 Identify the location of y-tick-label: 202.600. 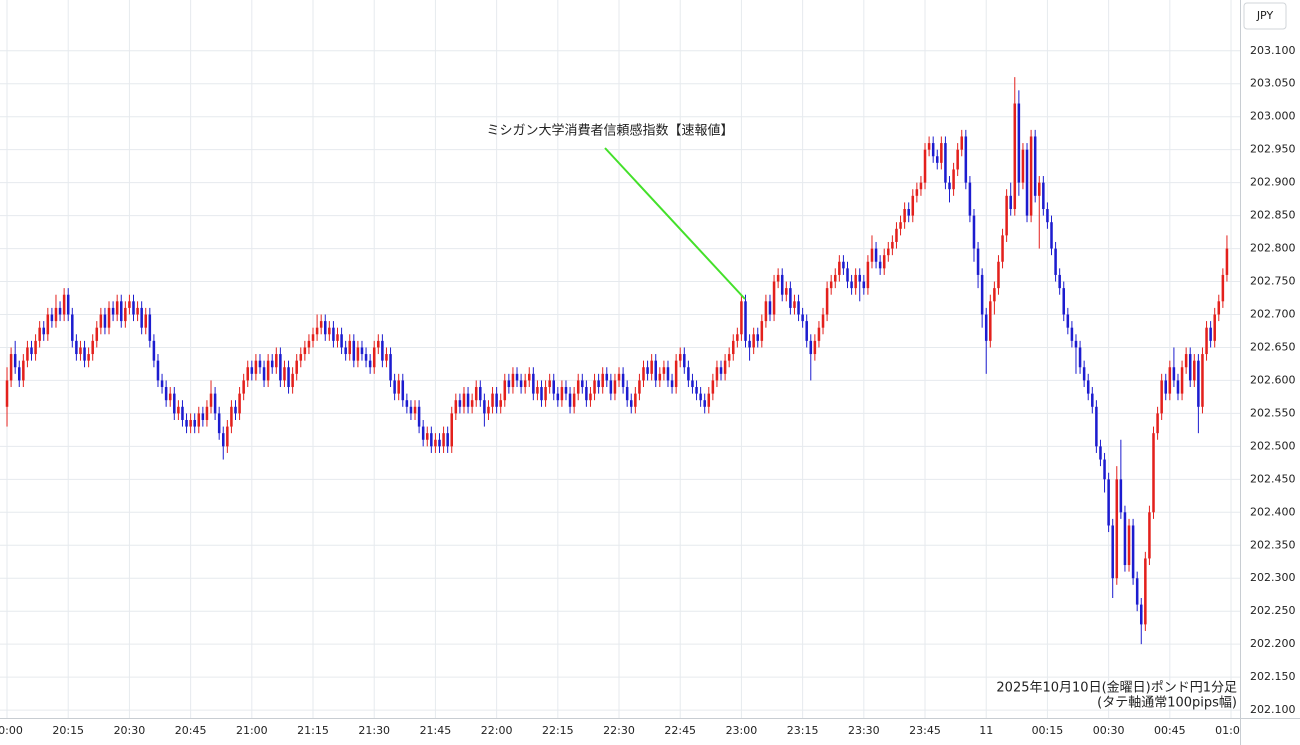
(1273, 379).